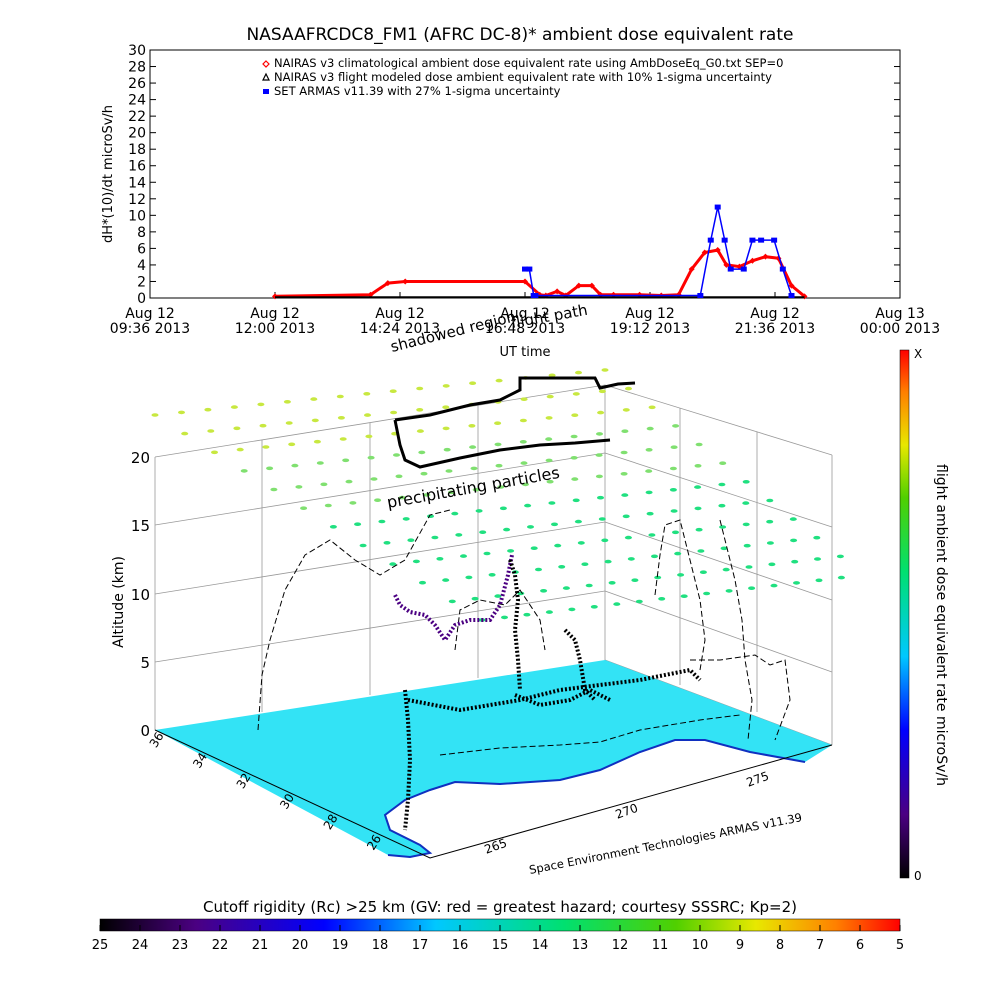 The width and height of the screenshot is (1000, 1004). What do you see at coordinates (141, 299) in the screenshot?
I see `y-tick-label: 0` at bounding box center [141, 299].